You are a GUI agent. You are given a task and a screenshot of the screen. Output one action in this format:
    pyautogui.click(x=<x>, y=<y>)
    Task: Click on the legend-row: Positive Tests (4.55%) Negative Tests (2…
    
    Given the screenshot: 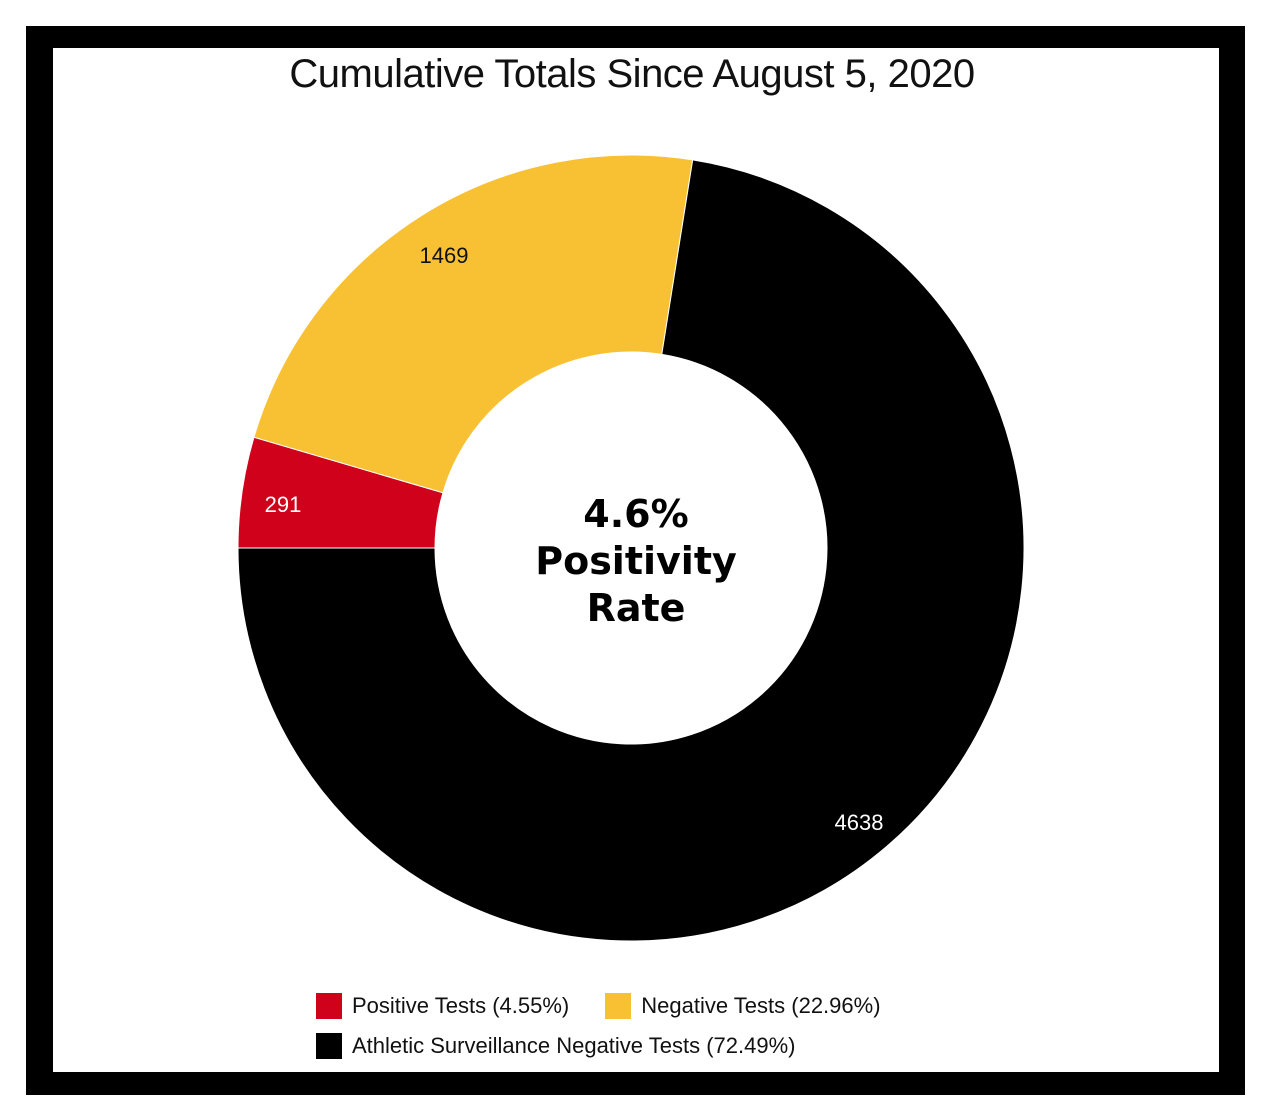 What is the action you would take?
    pyautogui.click(x=598, y=1006)
    